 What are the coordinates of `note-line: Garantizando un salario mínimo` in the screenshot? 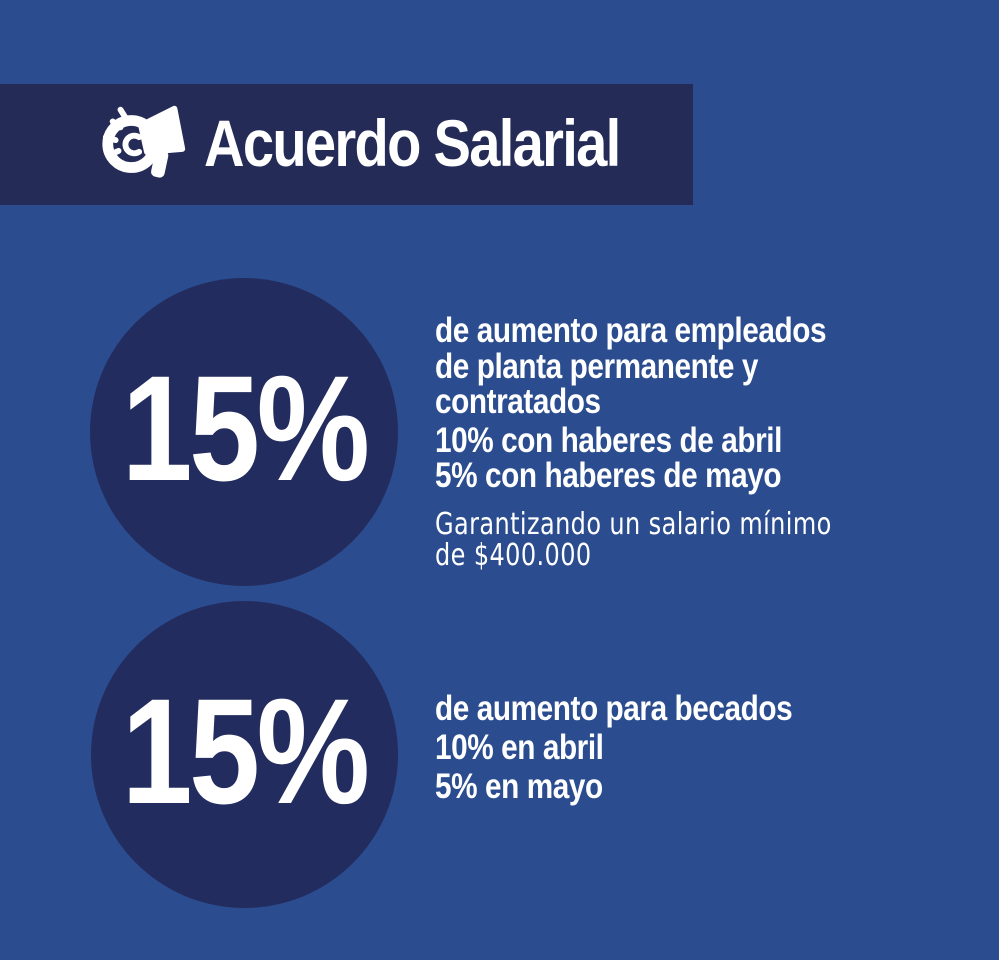 It's located at (633, 524).